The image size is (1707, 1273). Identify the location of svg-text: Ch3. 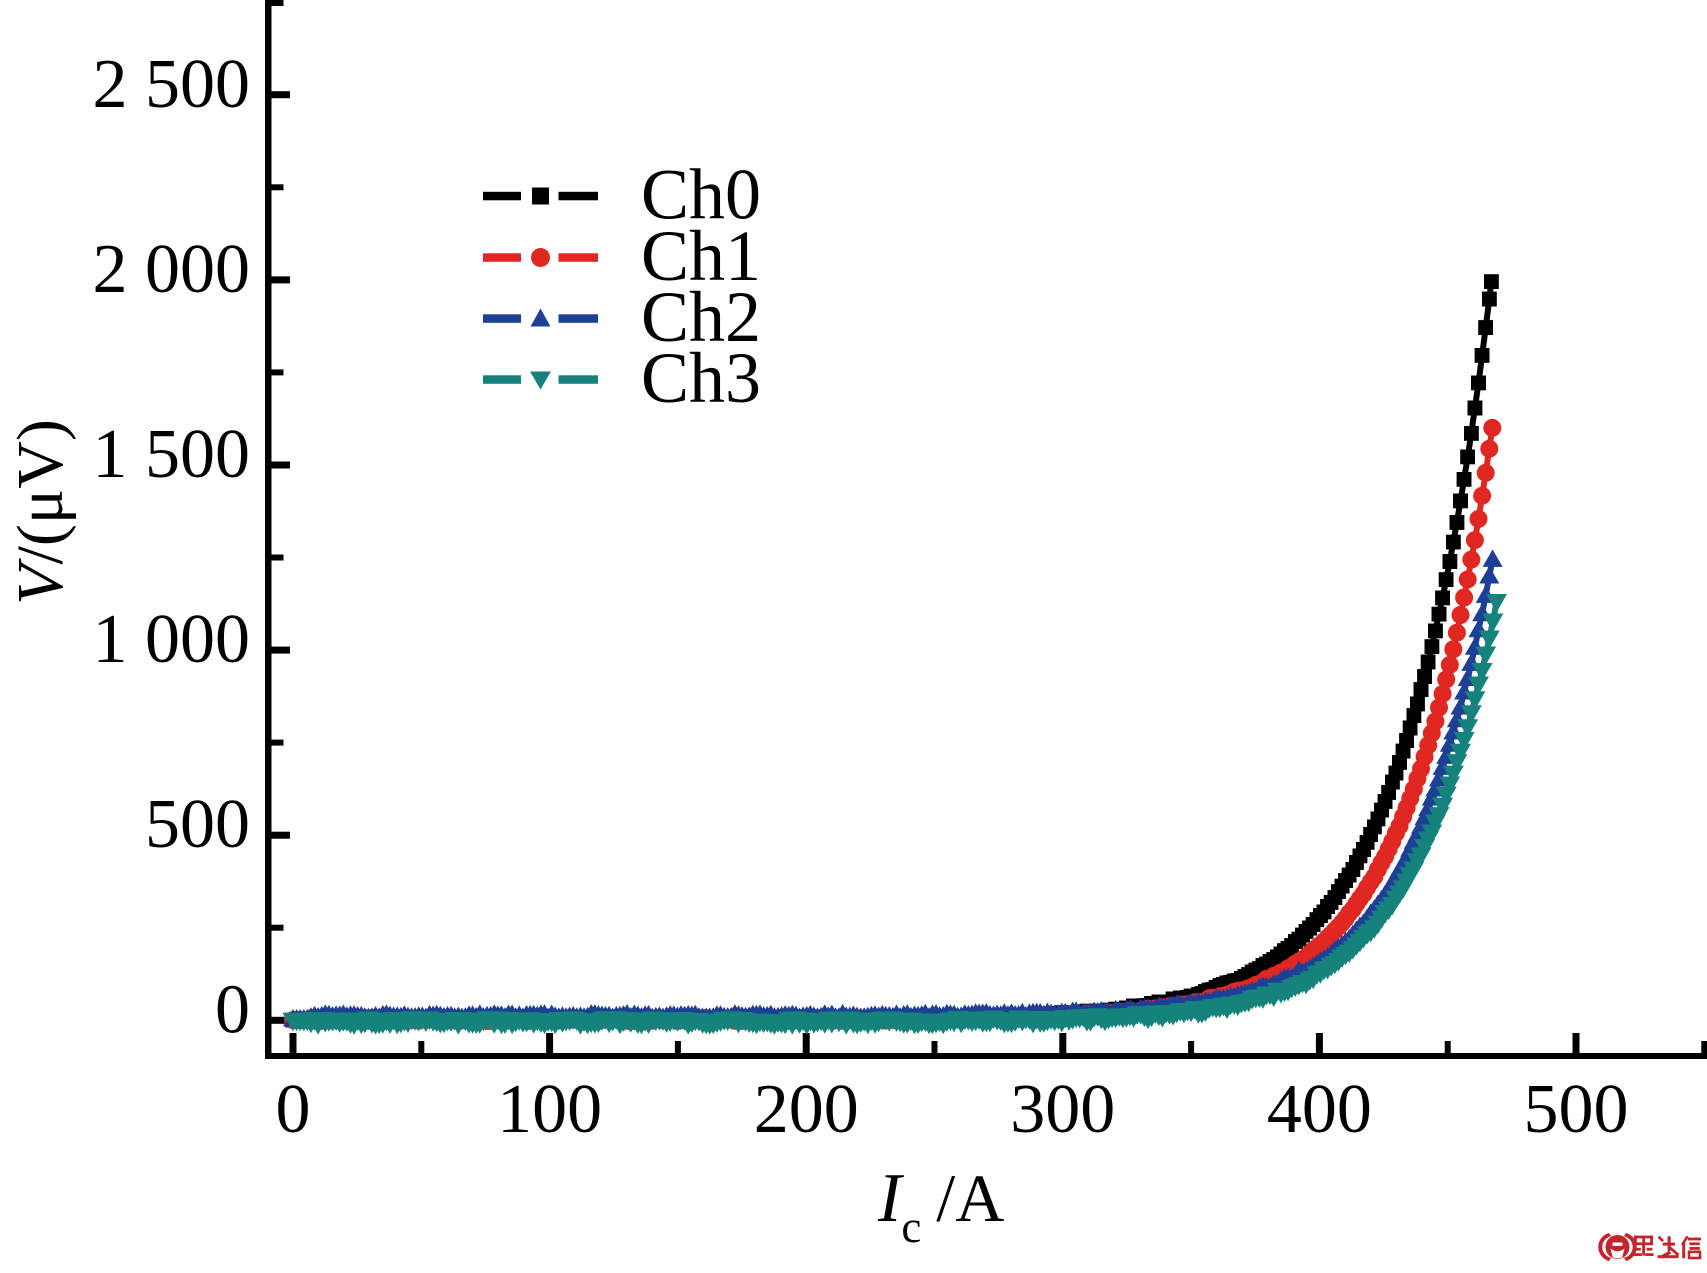
(701, 378).